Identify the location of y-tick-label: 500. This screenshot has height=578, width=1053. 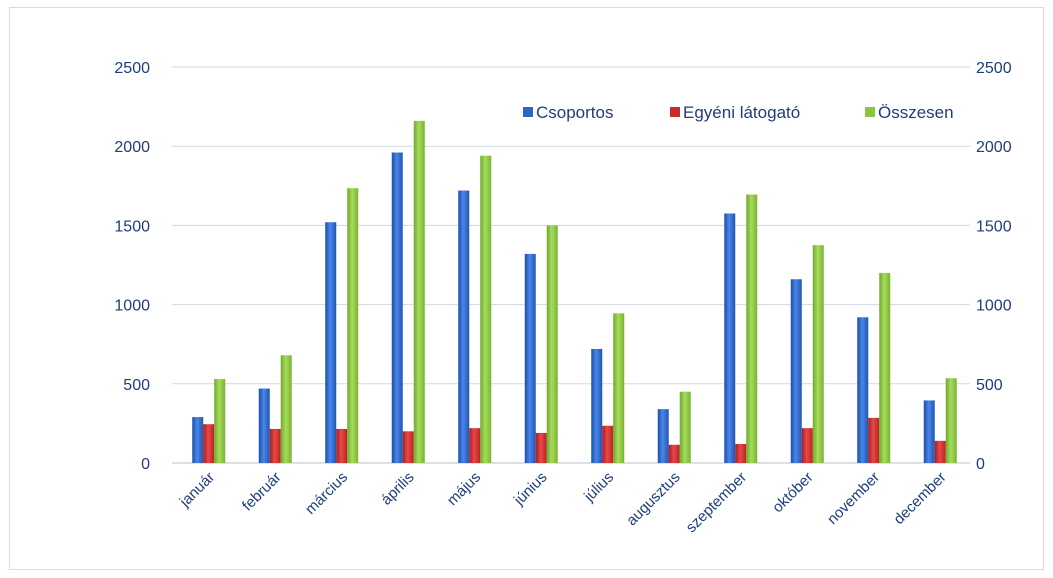
(136, 385).